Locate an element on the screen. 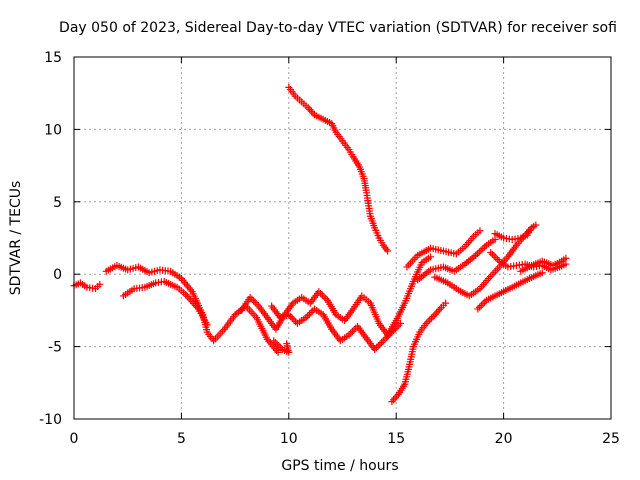 The height and width of the screenshot is (480, 640). x-tick-label: 5 is located at coordinates (181, 439).